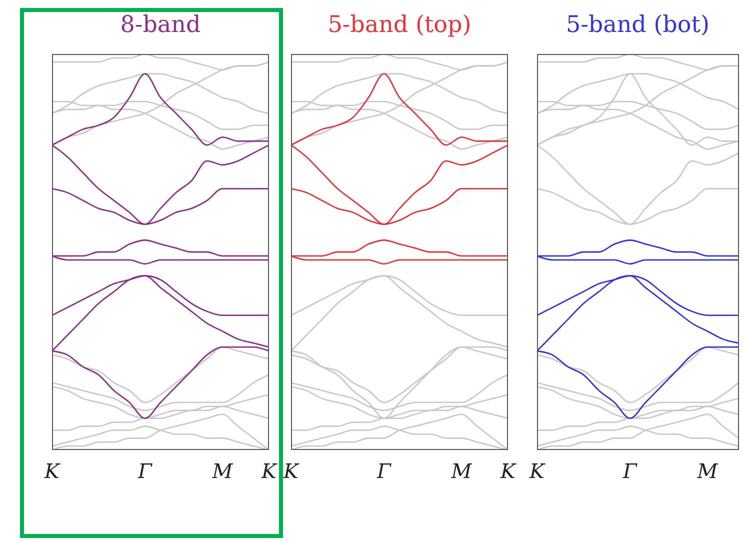 The height and width of the screenshot is (541, 743). What do you see at coordinates (160, 25) in the screenshot?
I see `chart-title: 8-band` at bounding box center [160, 25].